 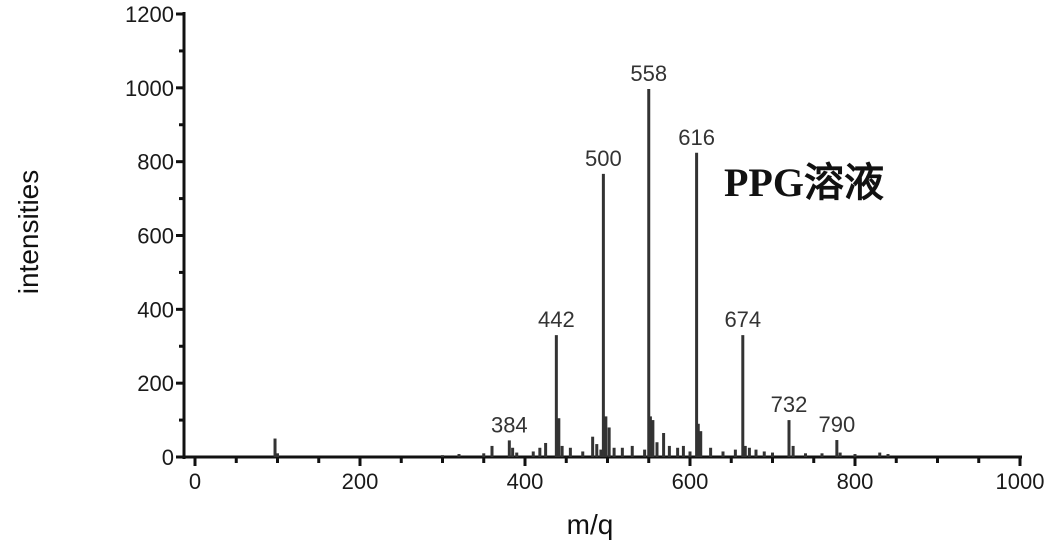 What do you see at coordinates (690, 481) in the screenshot?
I see `x-tick-label: 600` at bounding box center [690, 481].